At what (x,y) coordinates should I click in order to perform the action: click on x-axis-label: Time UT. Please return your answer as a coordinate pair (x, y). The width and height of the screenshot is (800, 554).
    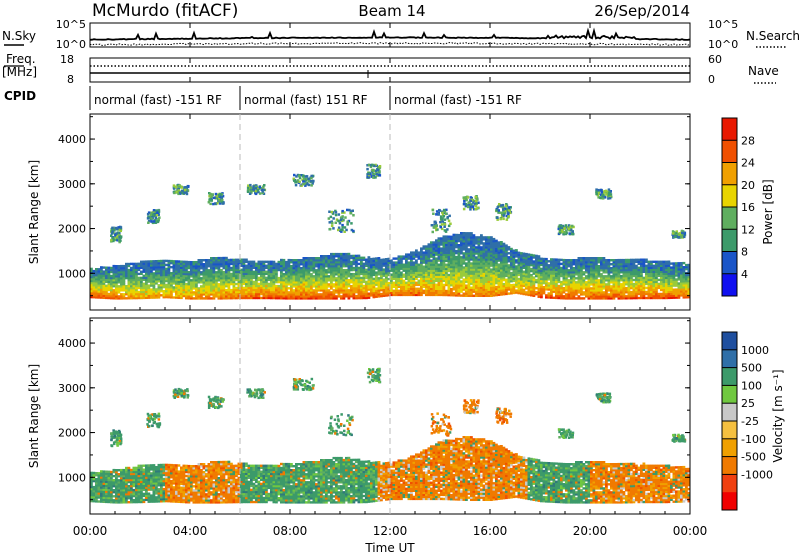
    Looking at the image, I should click on (389, 547).